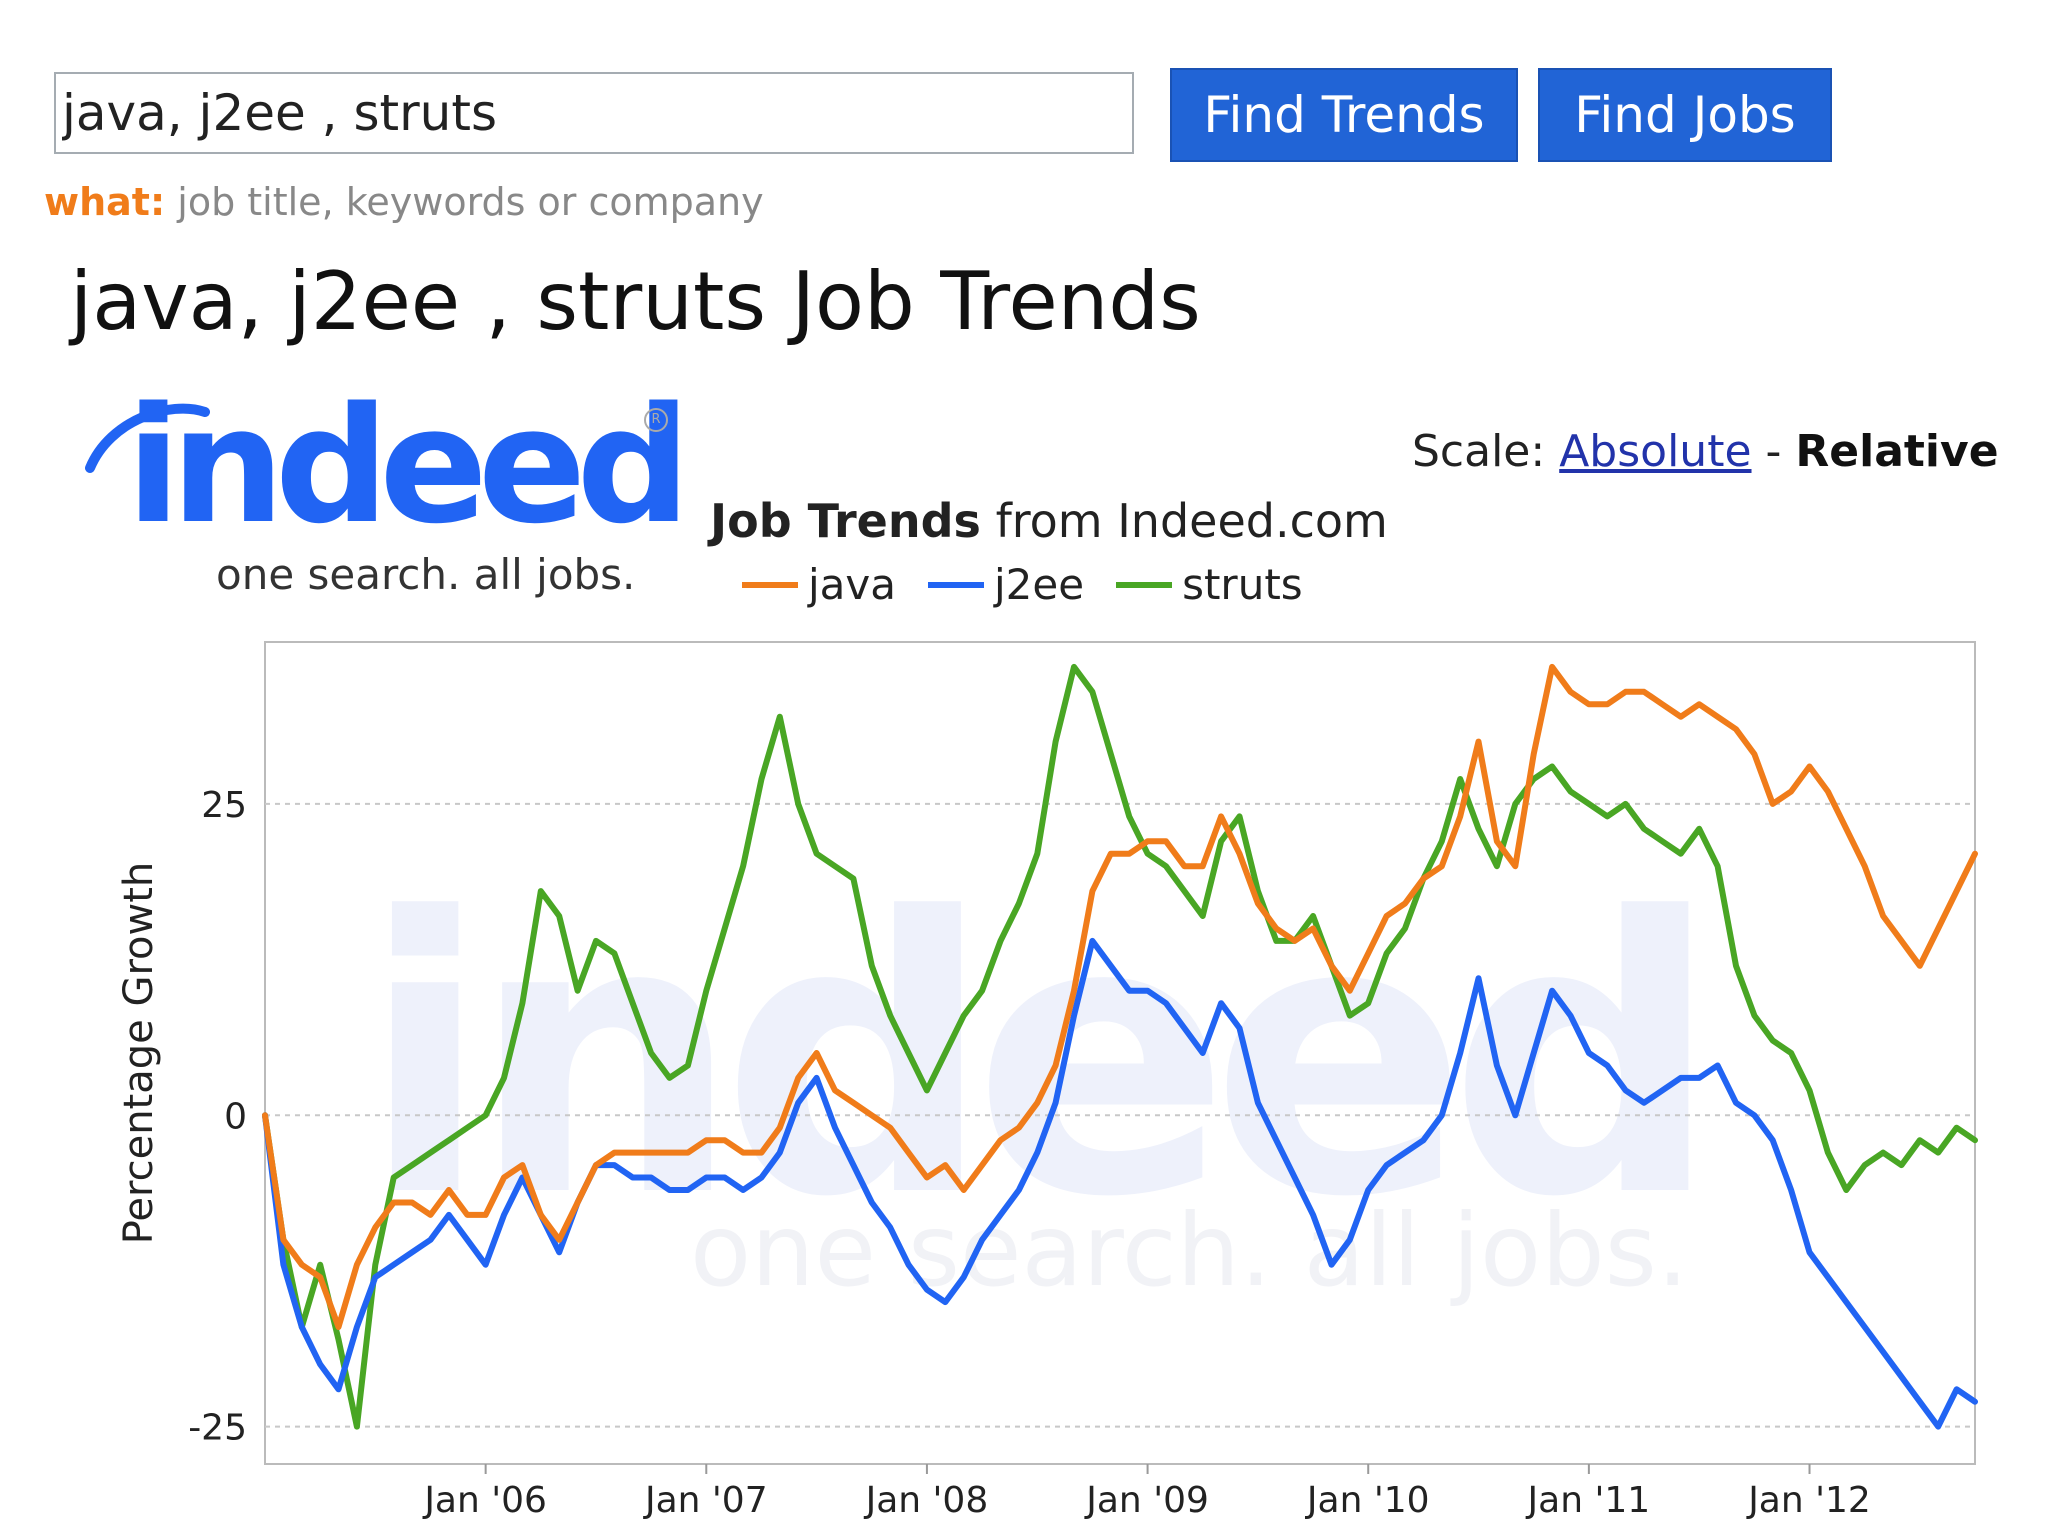  What do you see at coordinates (656, 420) in the screenshot?
I see `registered-icon: R` at bounding box center [656, 420].